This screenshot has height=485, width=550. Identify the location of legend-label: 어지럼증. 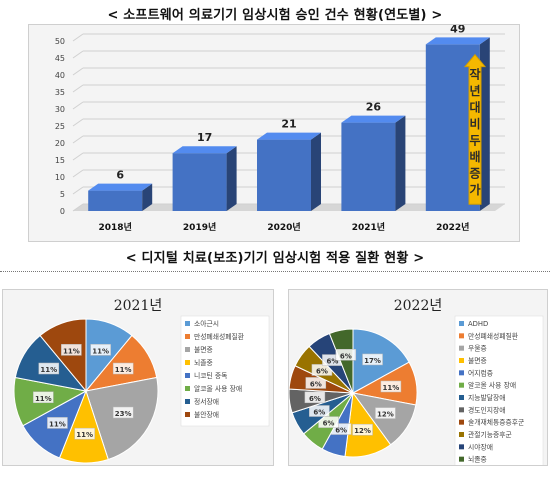
(480, 372).